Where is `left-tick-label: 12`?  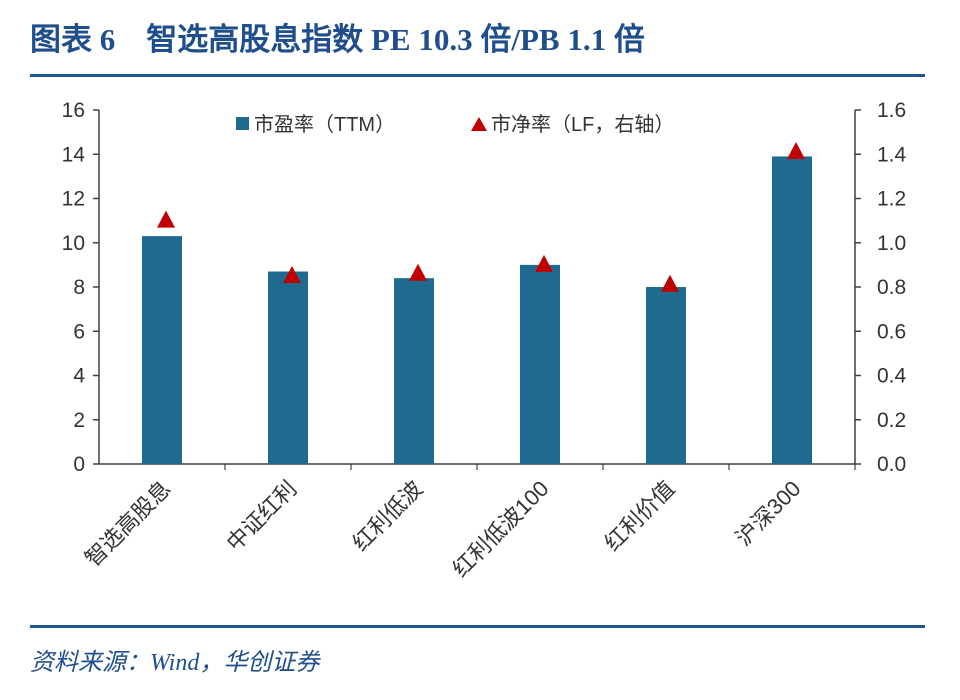
left-tick-label: 12 is located at coordinates (73, 199).